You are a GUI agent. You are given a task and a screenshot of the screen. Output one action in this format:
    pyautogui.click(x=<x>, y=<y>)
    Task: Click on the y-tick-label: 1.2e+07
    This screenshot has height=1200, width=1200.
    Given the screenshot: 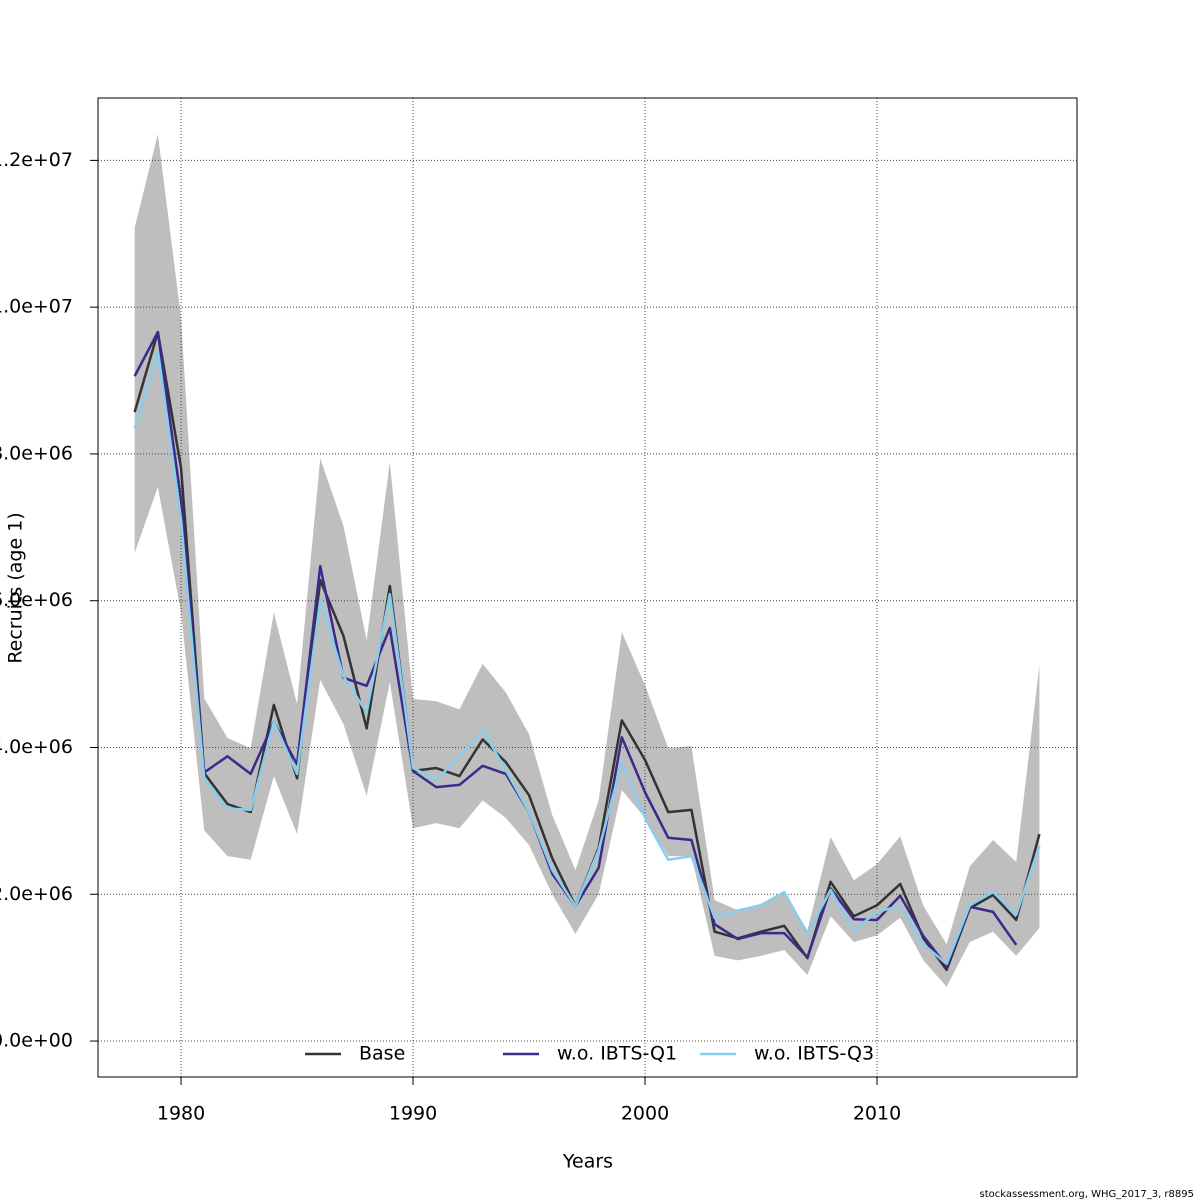 What is the action you would take?
    pyautogui.click(x=36, y=160)
    